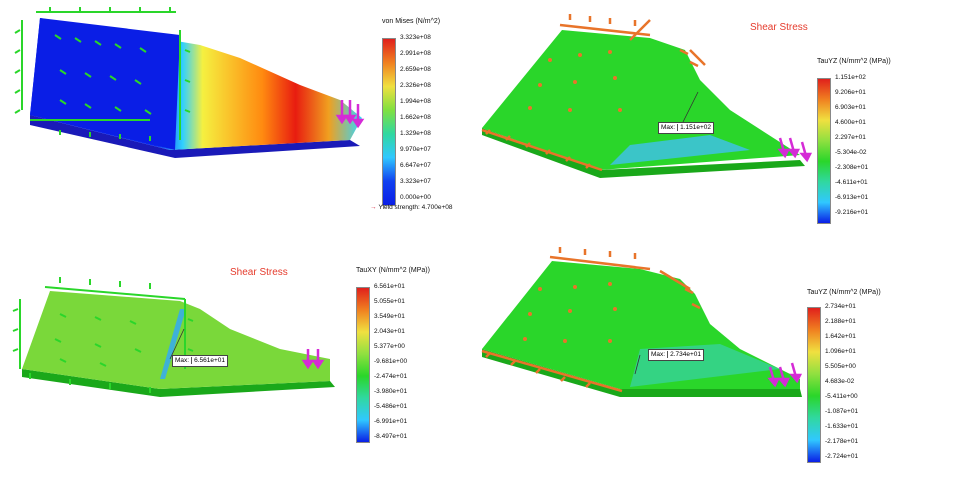 This screenshot has height=498, width=960. What do you see at coordinates (391, 376) in the screenshot?
I see `legend-tick: -2.474e+01` at bounding box center [391, 376].